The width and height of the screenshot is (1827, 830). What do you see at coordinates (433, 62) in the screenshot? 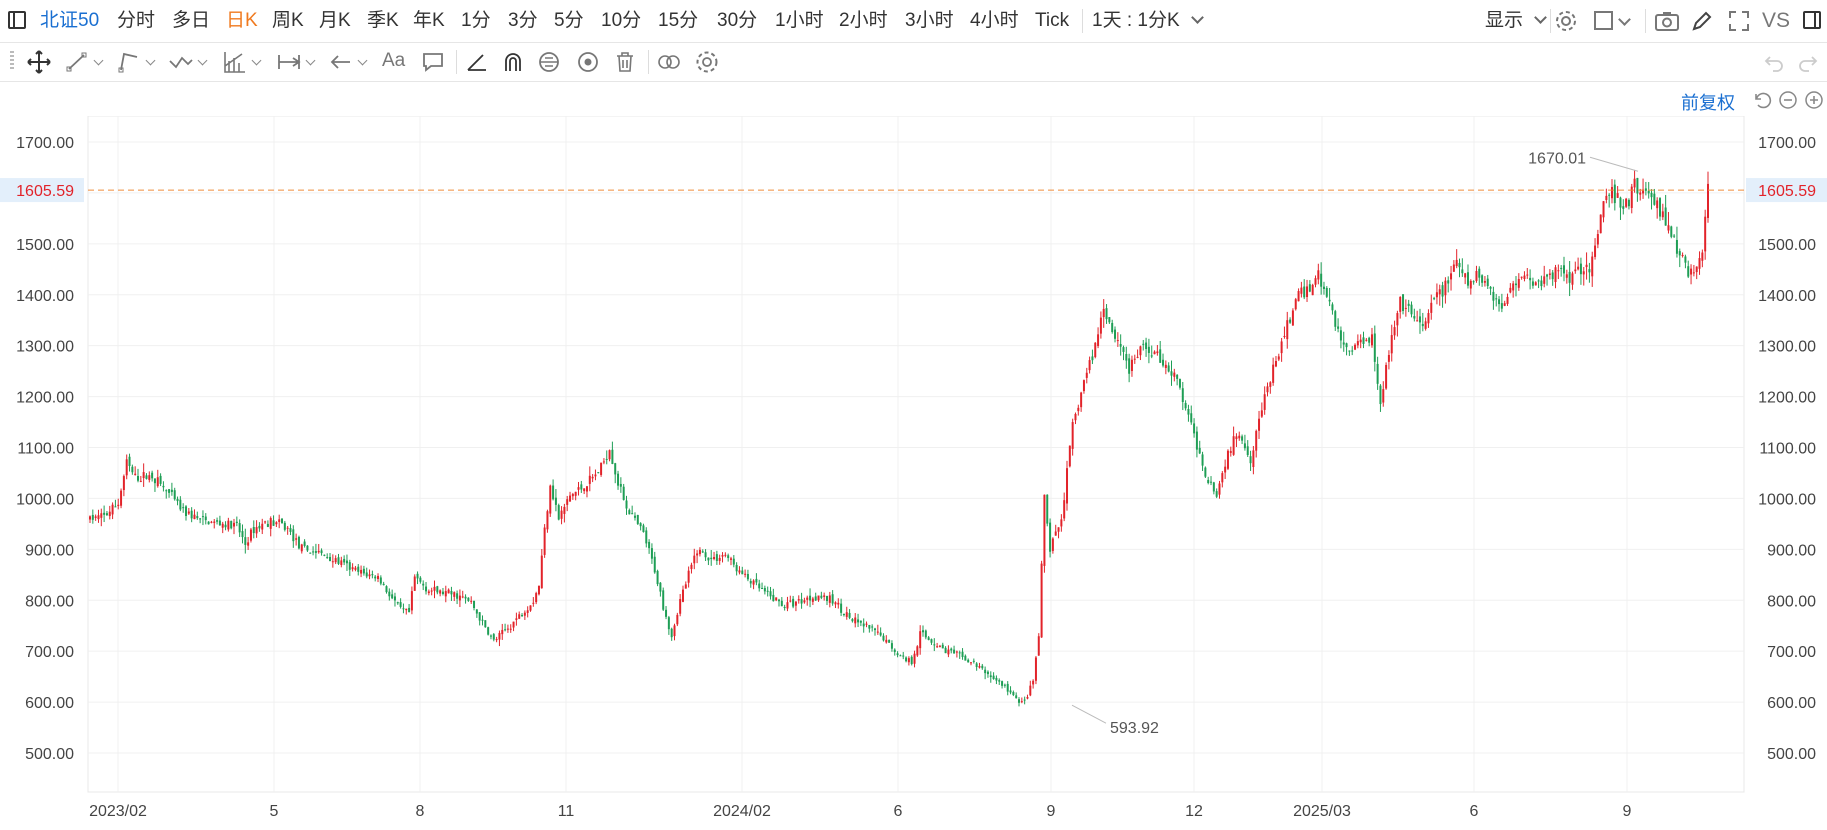
I see `comment-bubble-icon` at bounding box center [433, 62].